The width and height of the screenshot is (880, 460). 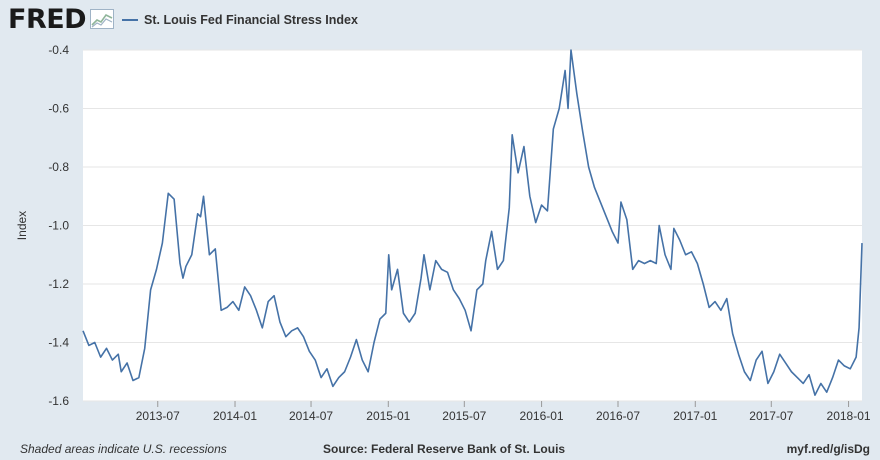 What do you see at coordinates (771, 416) in the screenshot?
I see `x-tick-label: 2017-07` at bounding box center [771, 416].